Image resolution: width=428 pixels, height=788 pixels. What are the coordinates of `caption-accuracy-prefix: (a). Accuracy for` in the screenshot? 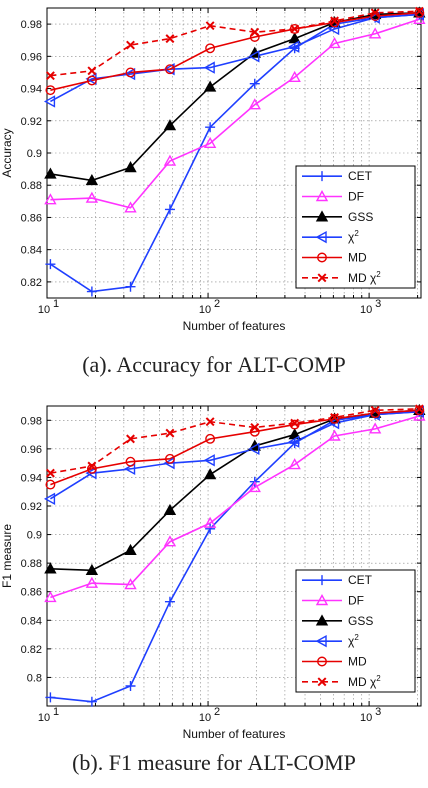 It's located at (160, 364).